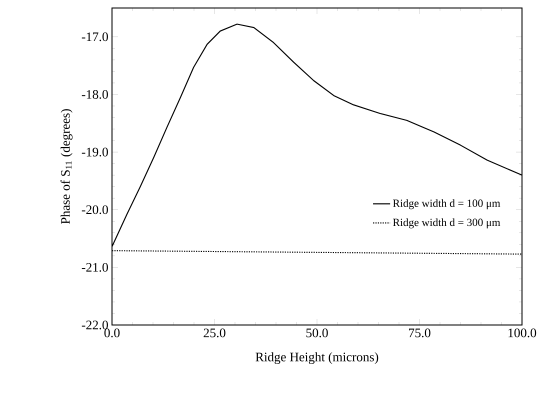 The image size is (551, 402). What do you see at coordinates (215, 333) in the screenshot?
I see `x-tick-label: 25.0` at bounding box center [215, 333].